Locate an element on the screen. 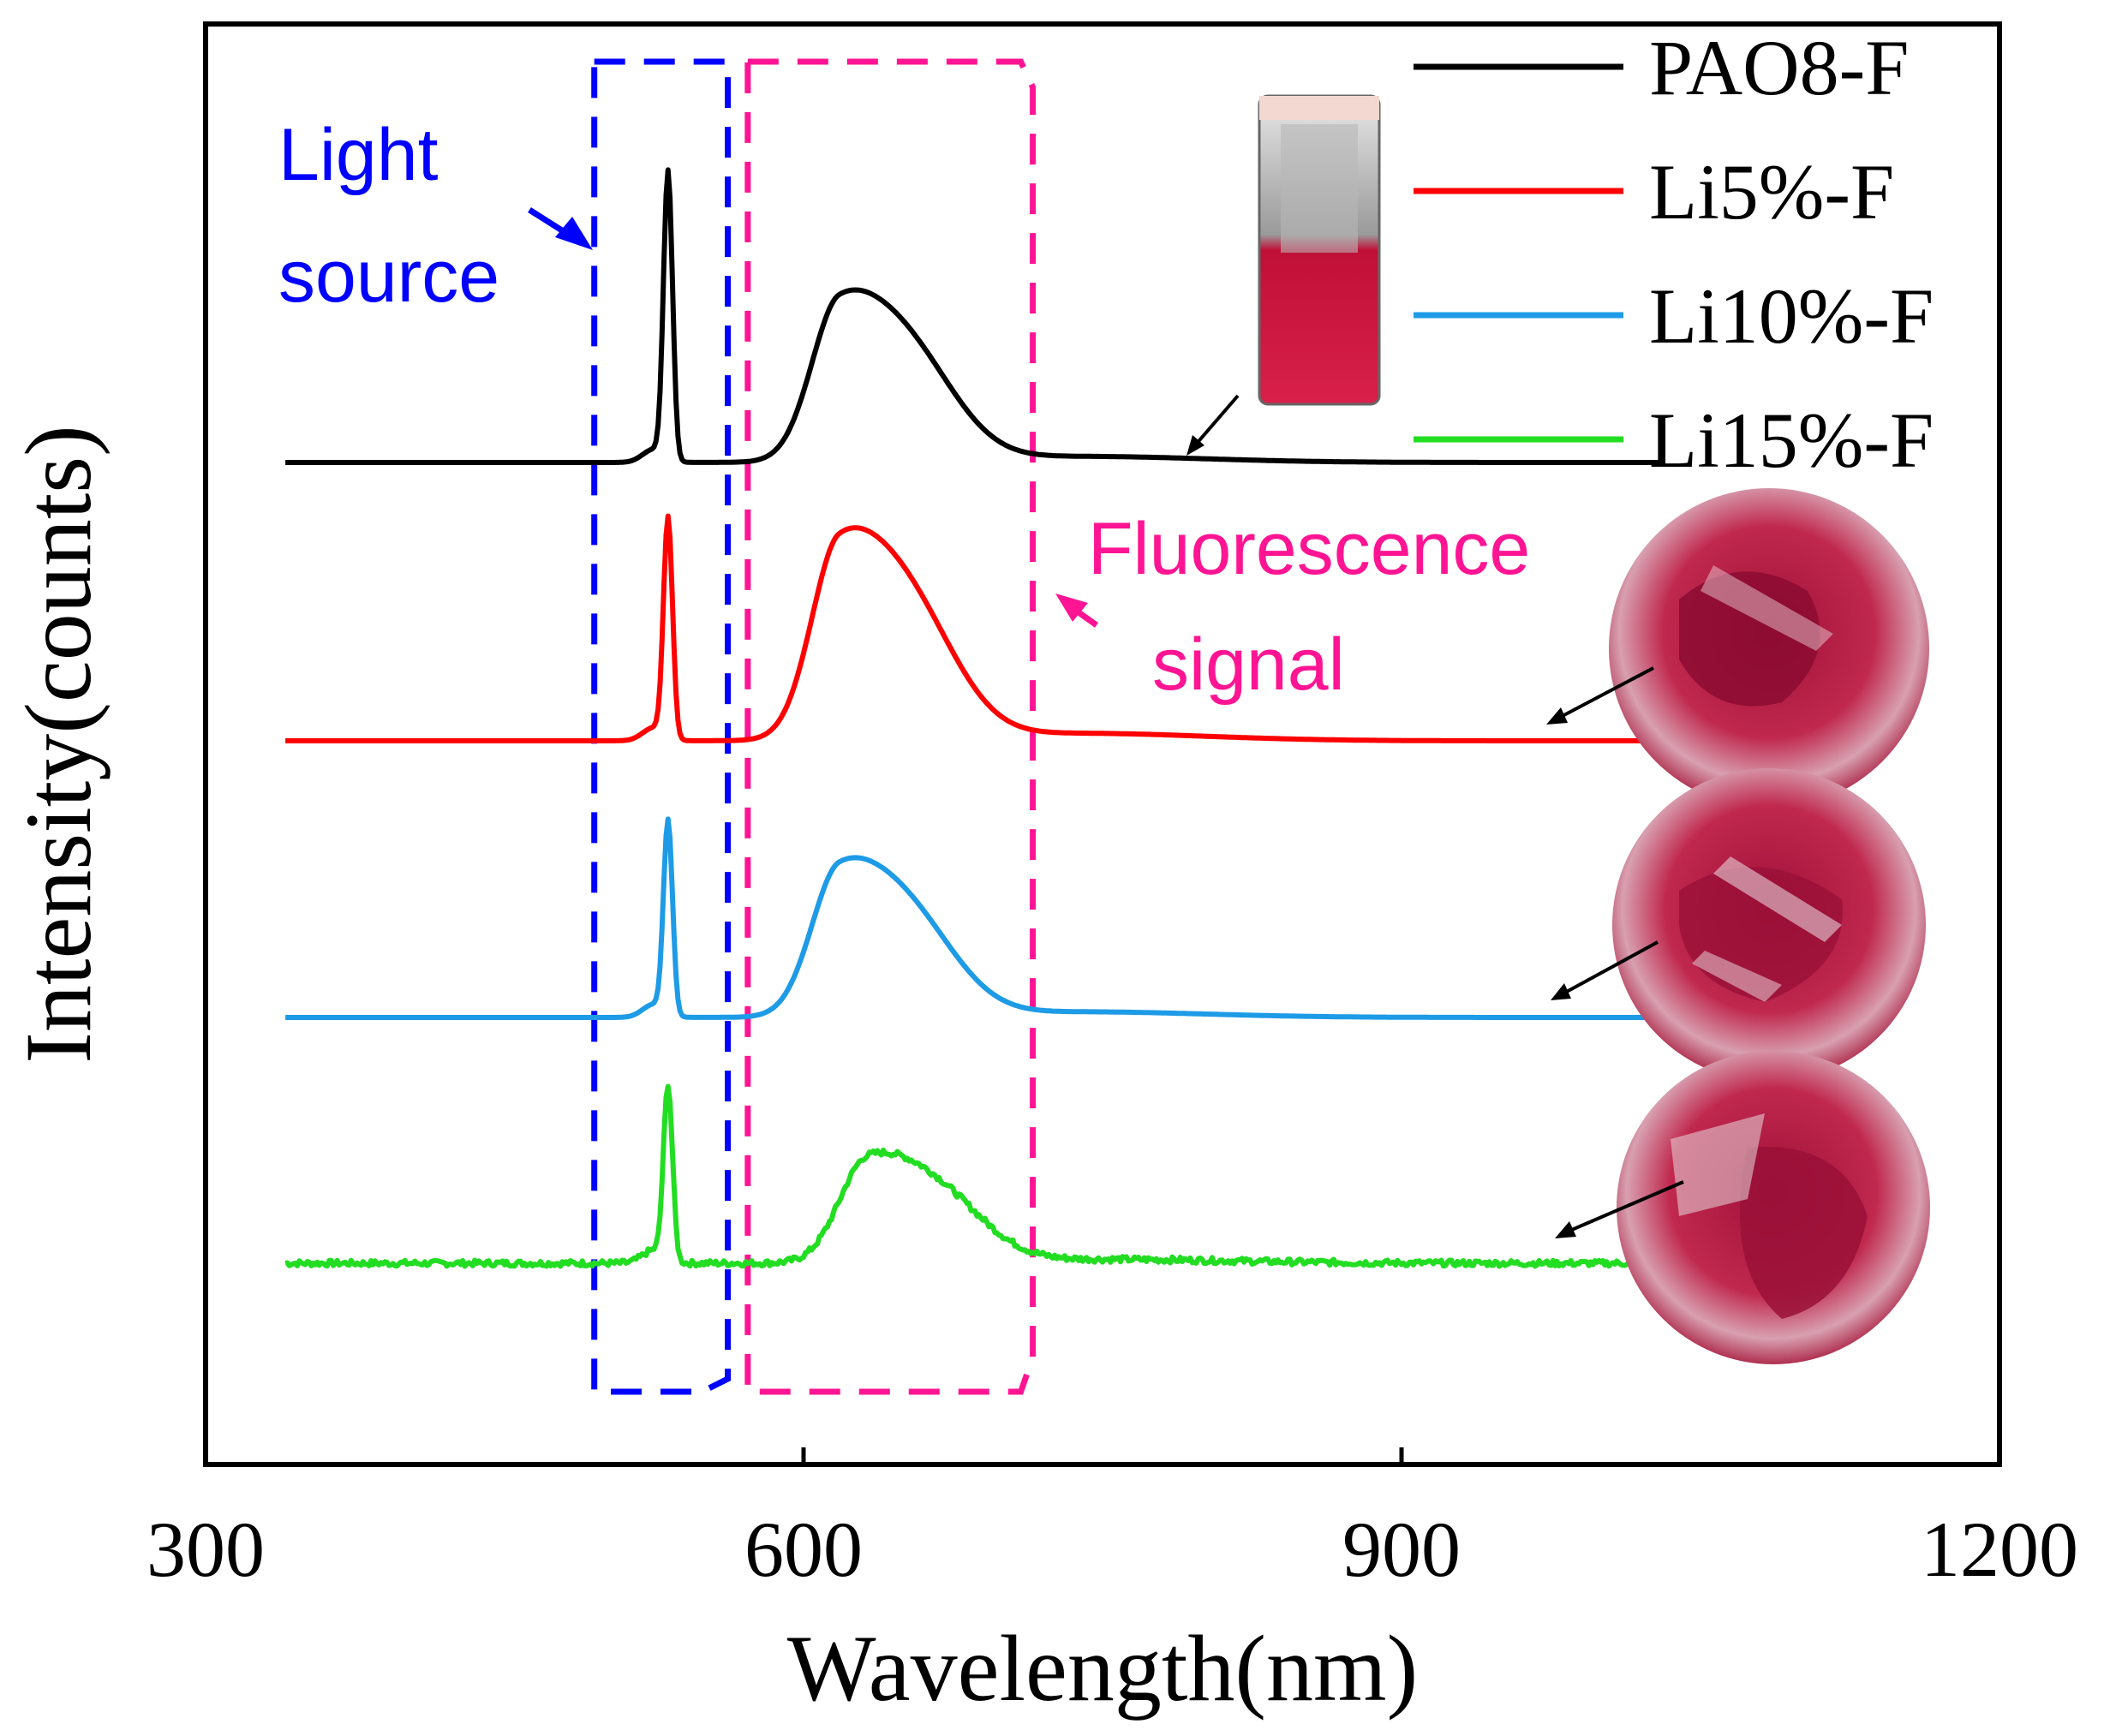 This screenshot has width=2104, height=1736. light-source-arrowhead is located at coordinates (574, 233).